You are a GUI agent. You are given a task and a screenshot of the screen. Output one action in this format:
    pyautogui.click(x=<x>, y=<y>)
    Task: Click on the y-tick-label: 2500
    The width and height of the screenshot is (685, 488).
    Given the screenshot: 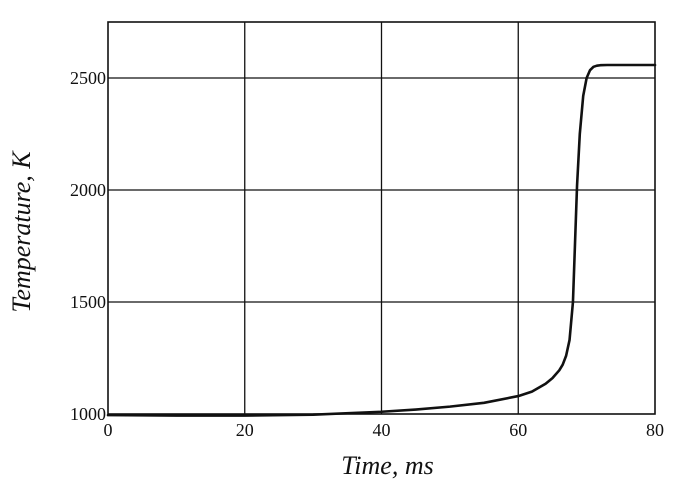 What is the action you would take?
    pyautogui.click(x=88, y=78)
    